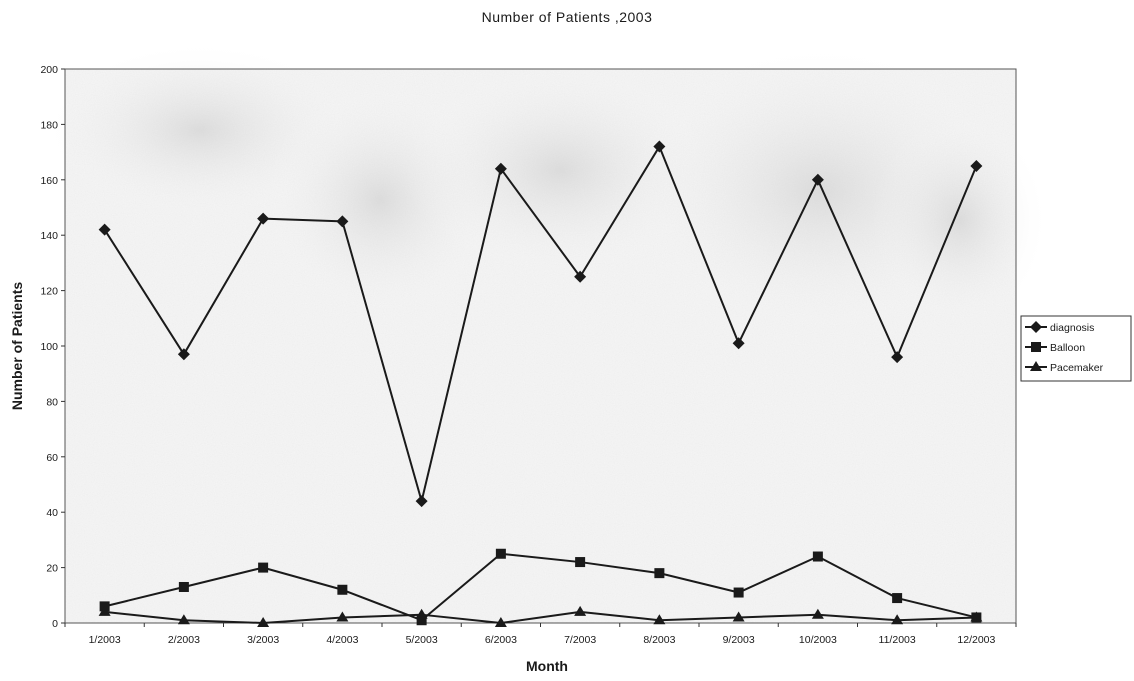 The height and width of the screenshot is (681, 1134). Describe the element at coordinates (342, 640) in the screenshot. I see `x-tick-label: 4/2003` at that location.